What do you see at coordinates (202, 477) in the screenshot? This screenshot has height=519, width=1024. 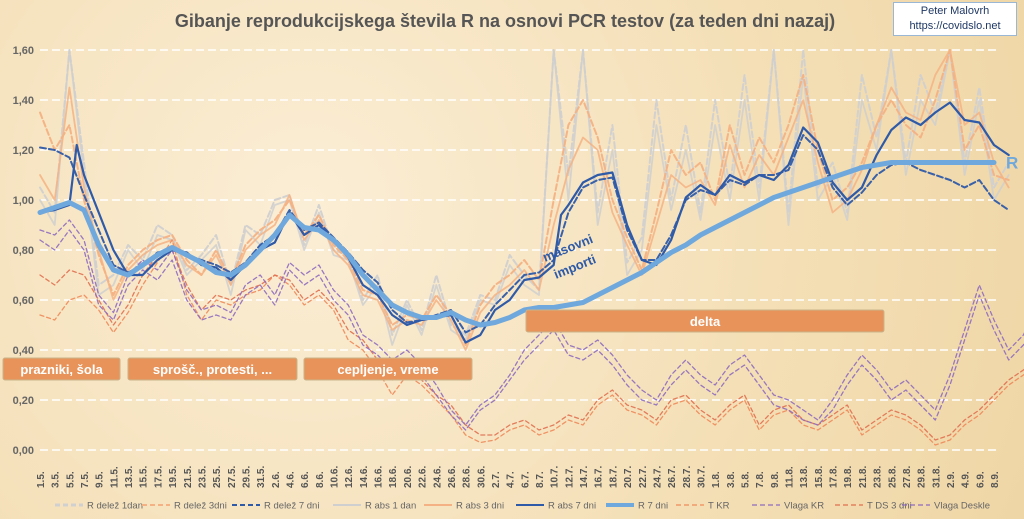 I see `x-tick-label: 23.5.` at bounding box center [202, 477].